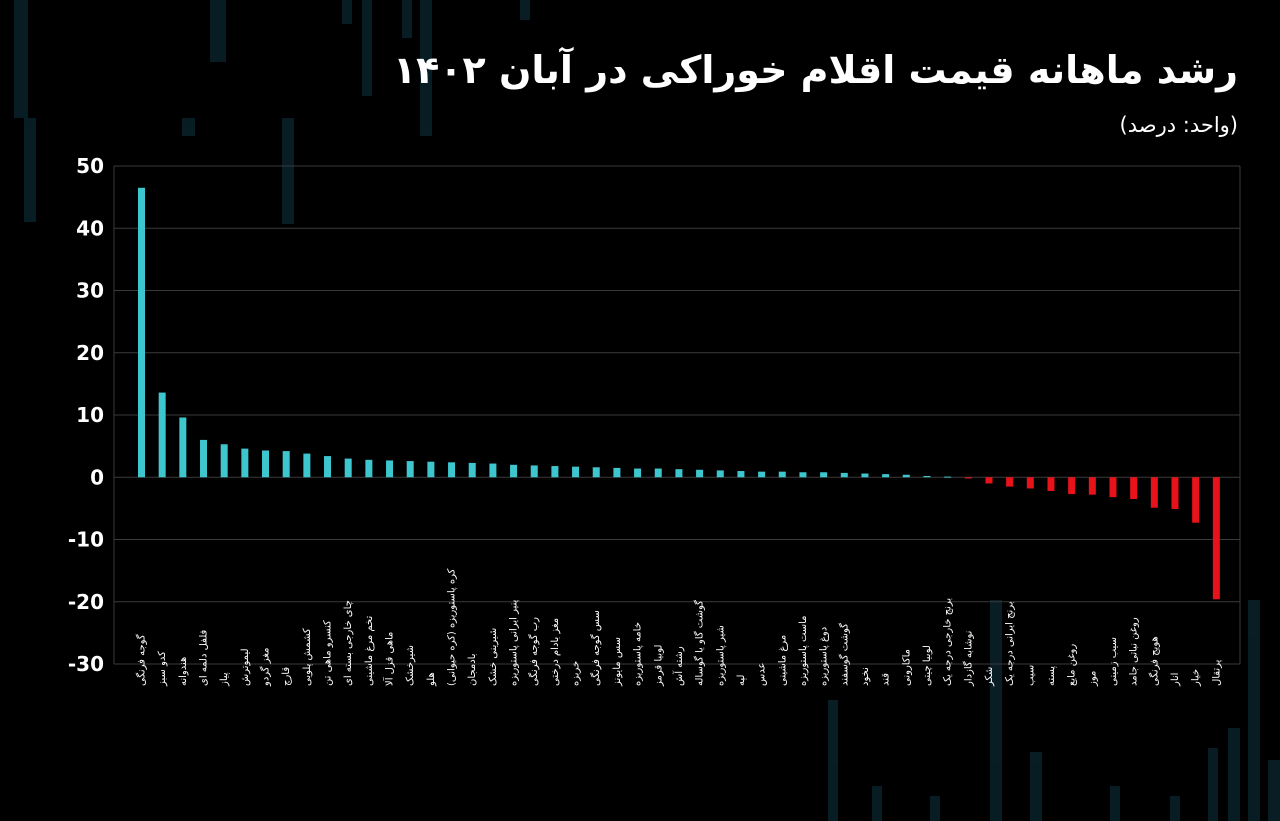 This screenshot has width=1280, height=821. I want to click on x-tick-label: انار, so click(1175, 680).